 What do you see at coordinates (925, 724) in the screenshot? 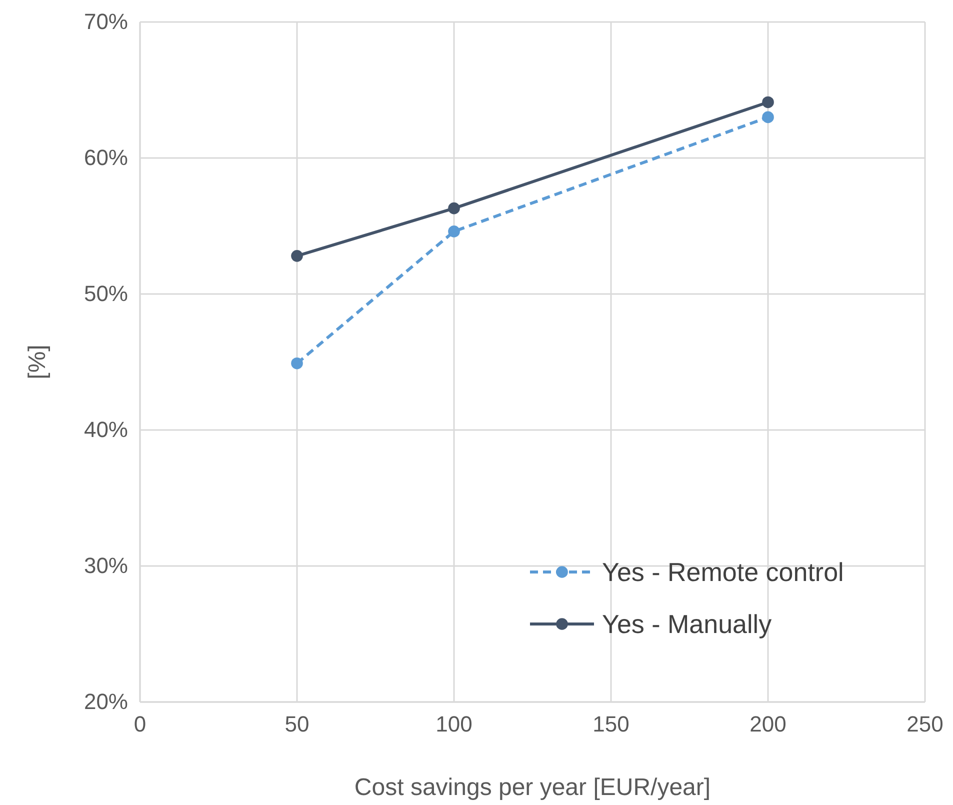
I see `x-tick-label: 250` at bounding box center [925, 724].